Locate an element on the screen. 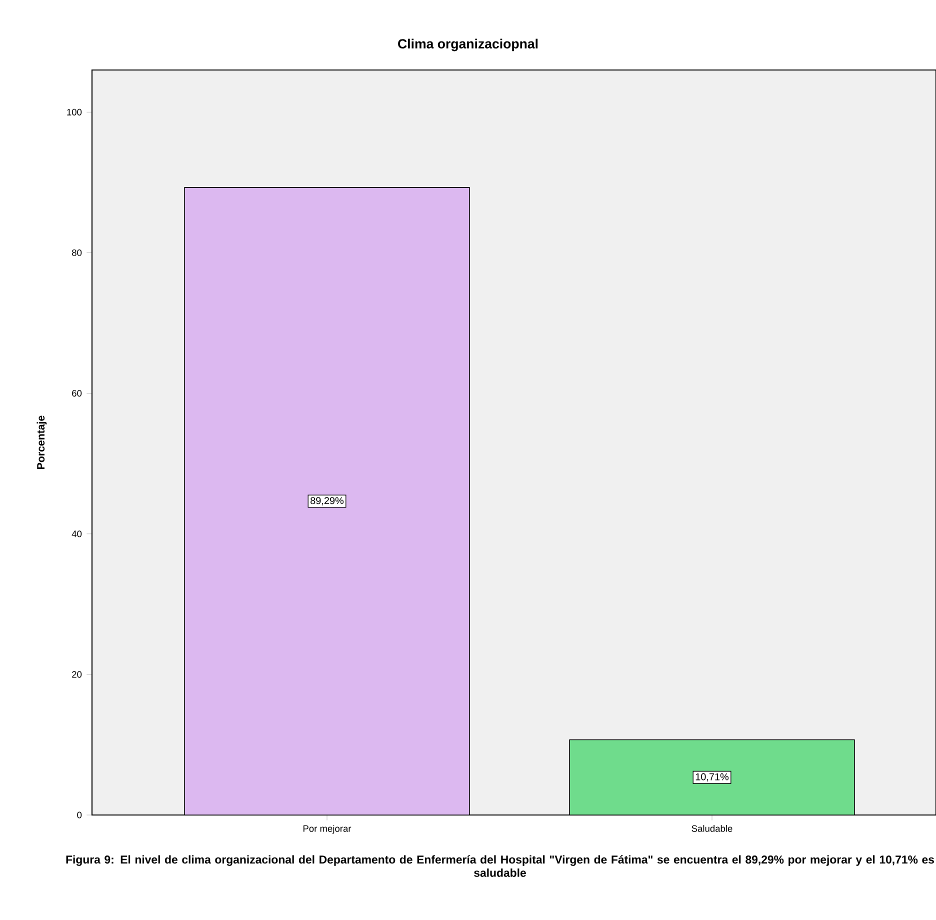 This screenshot has height=920, width=936. y-tick-label: 100 is located at coordinates (74, 112).